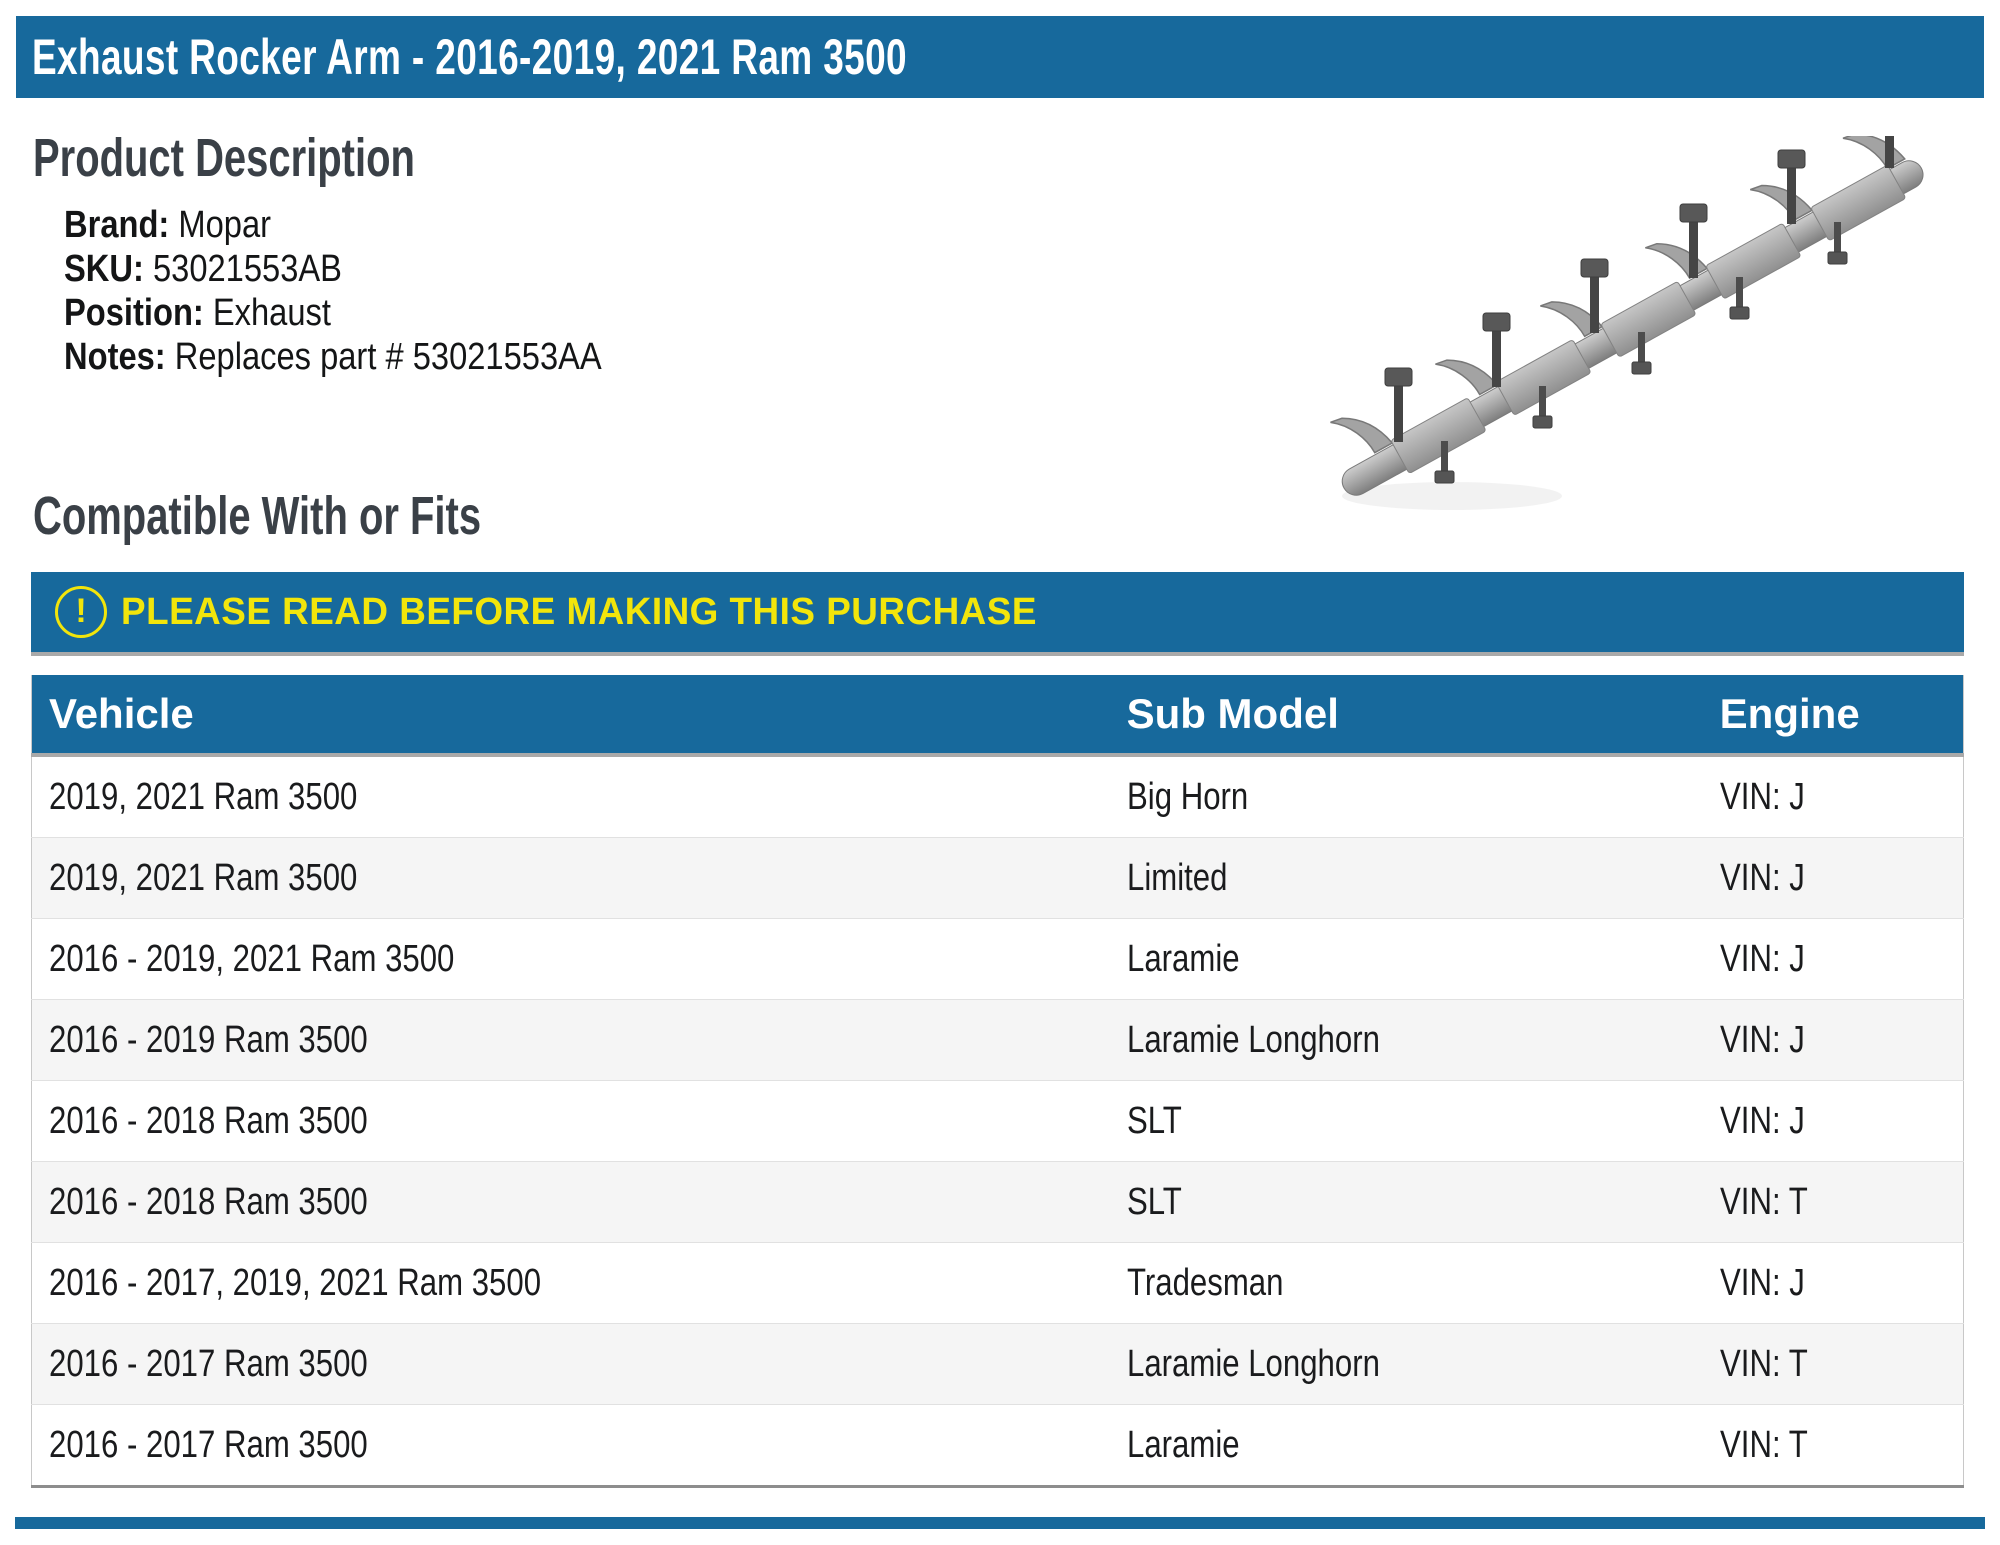 This screenshot has height=1545, width=2000. What do you see at coordinates (376, 313) in the screenshot?
I see `detail-line: Position: Exhaust` at bounding box center [376, 313].